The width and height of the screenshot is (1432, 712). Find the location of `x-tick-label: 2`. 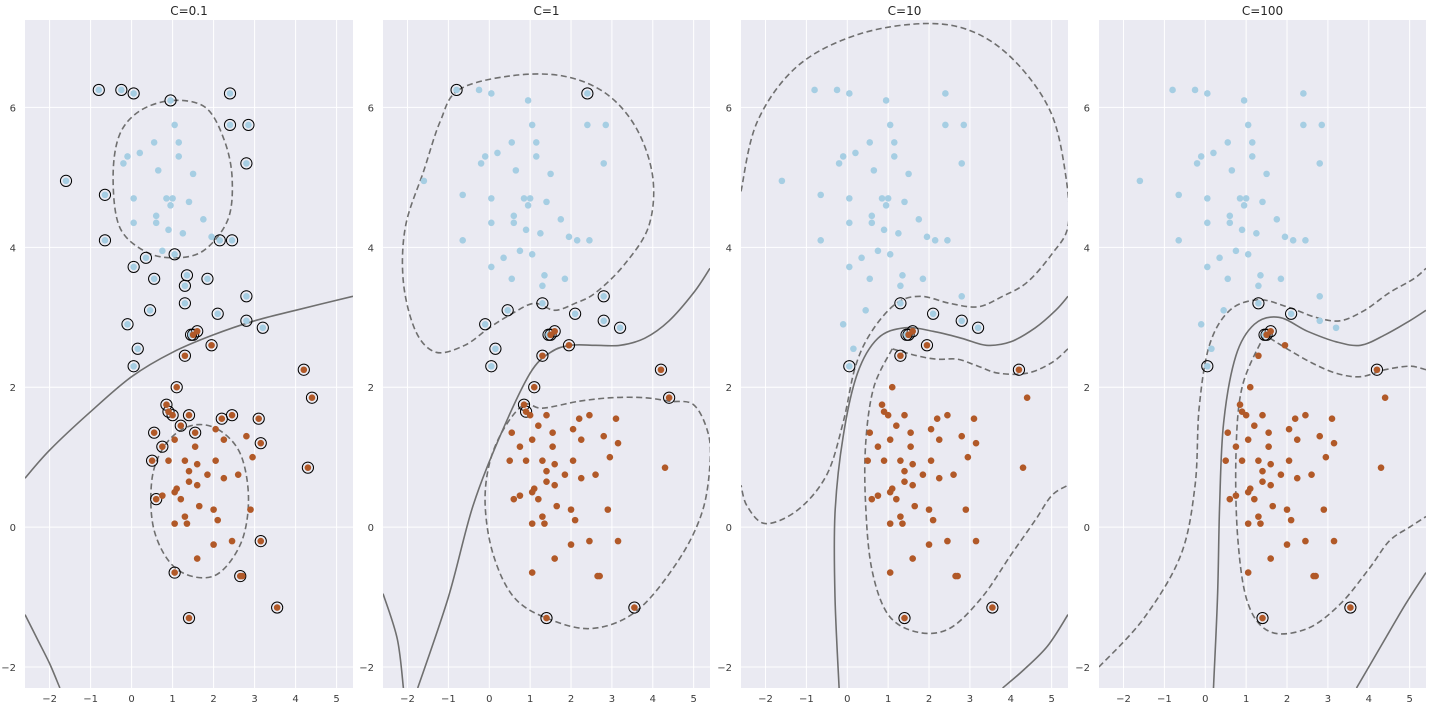

x-tick-label: 2 is located at coordinates (929, 699).